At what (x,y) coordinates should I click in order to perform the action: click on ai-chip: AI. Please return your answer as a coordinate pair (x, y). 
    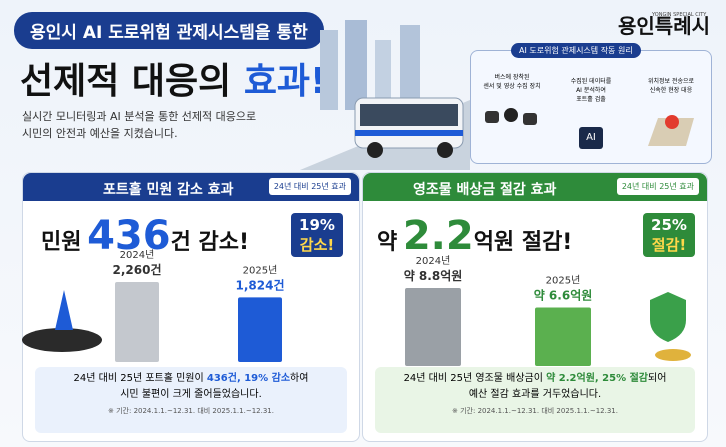
    Looking at the image, I should click on (591, 138).